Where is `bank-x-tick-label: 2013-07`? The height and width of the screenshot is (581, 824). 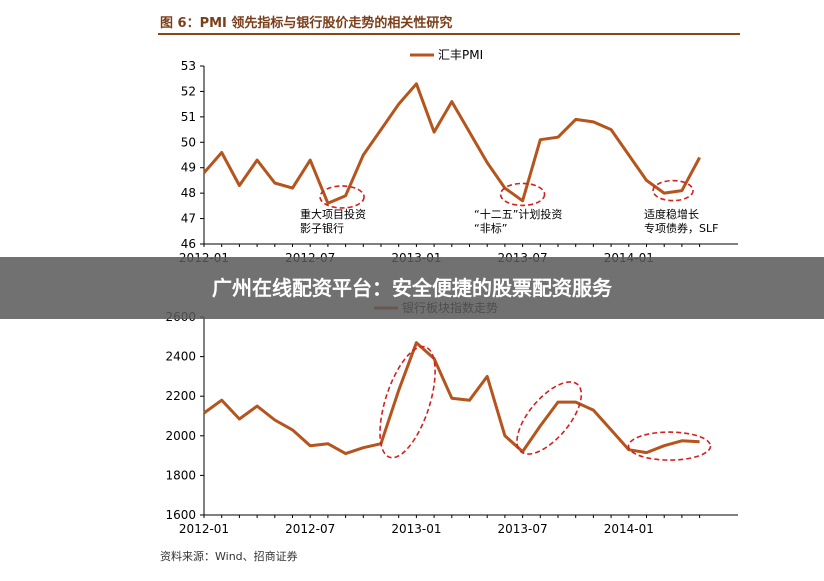
bank-x-tick-label: 2013-07 is located at coordinates (523, 529).